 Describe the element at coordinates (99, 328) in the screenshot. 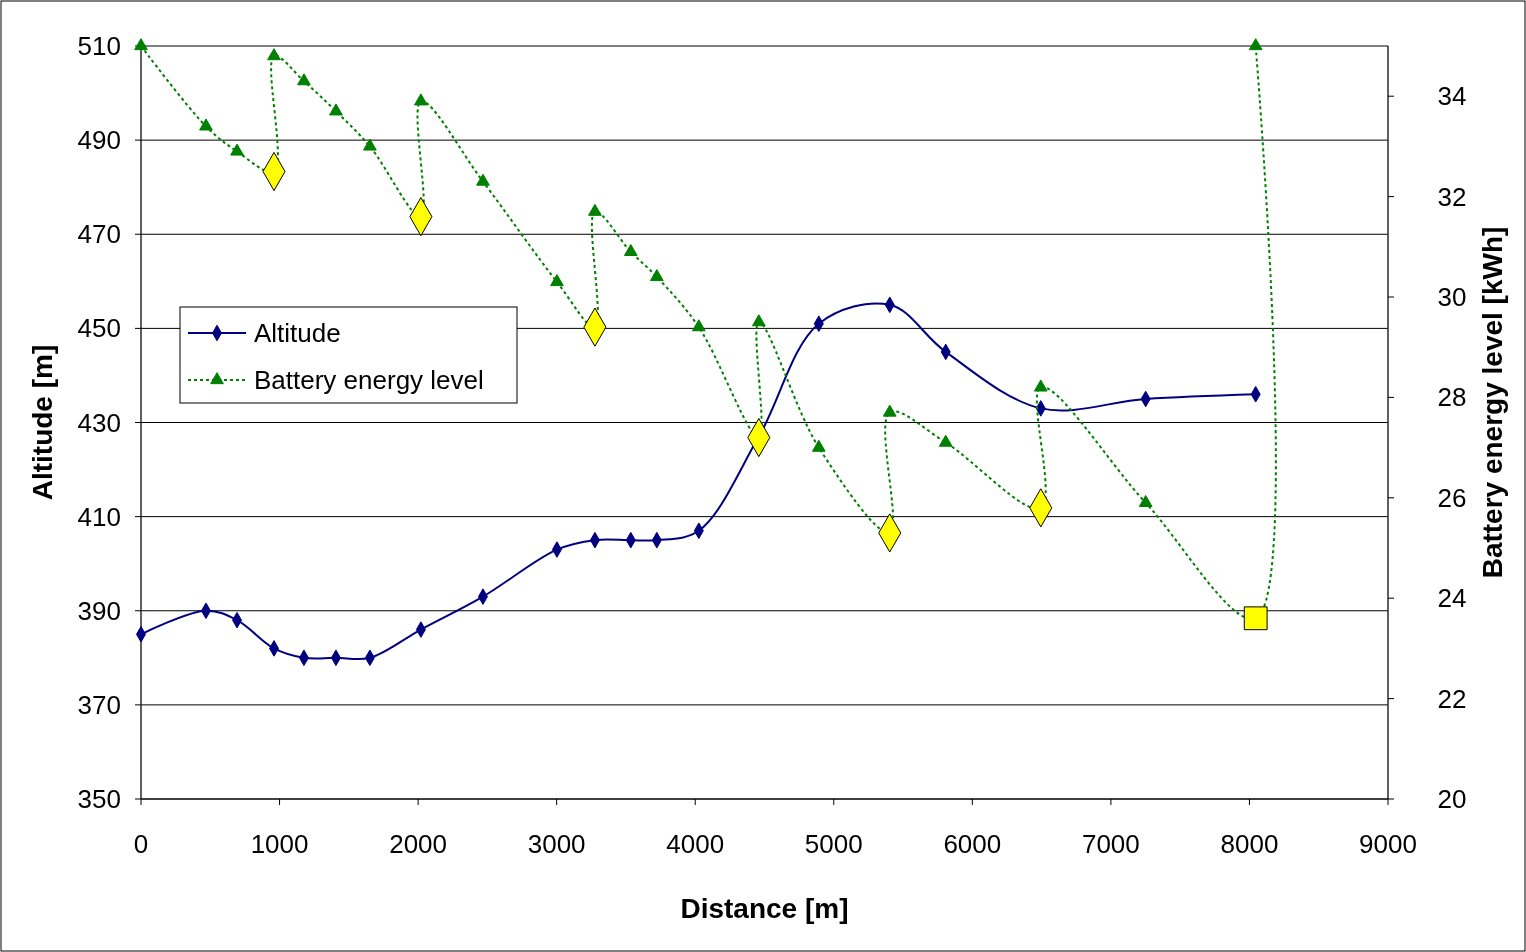

I see `y-tick-label: 450` at that location.